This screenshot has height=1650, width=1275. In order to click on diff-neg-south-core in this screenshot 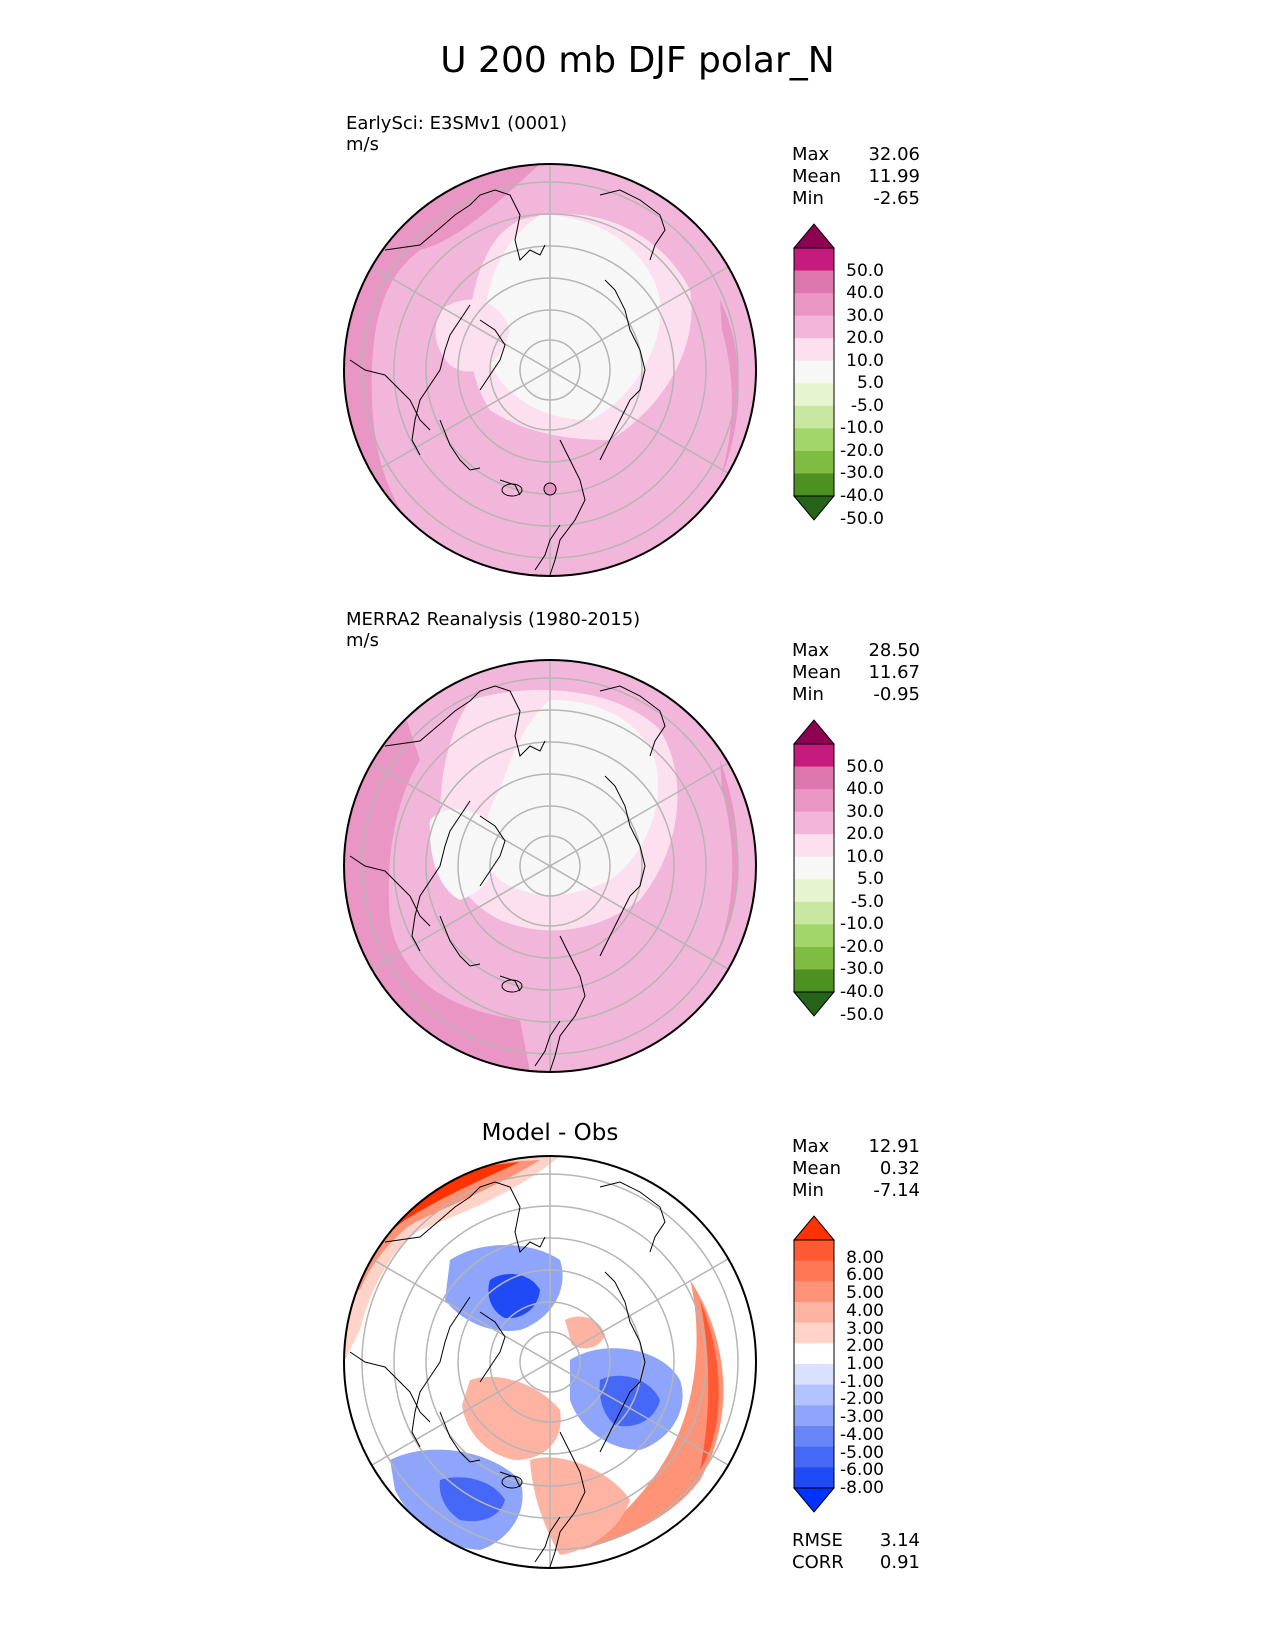, I will do `click(472, 1499)`.